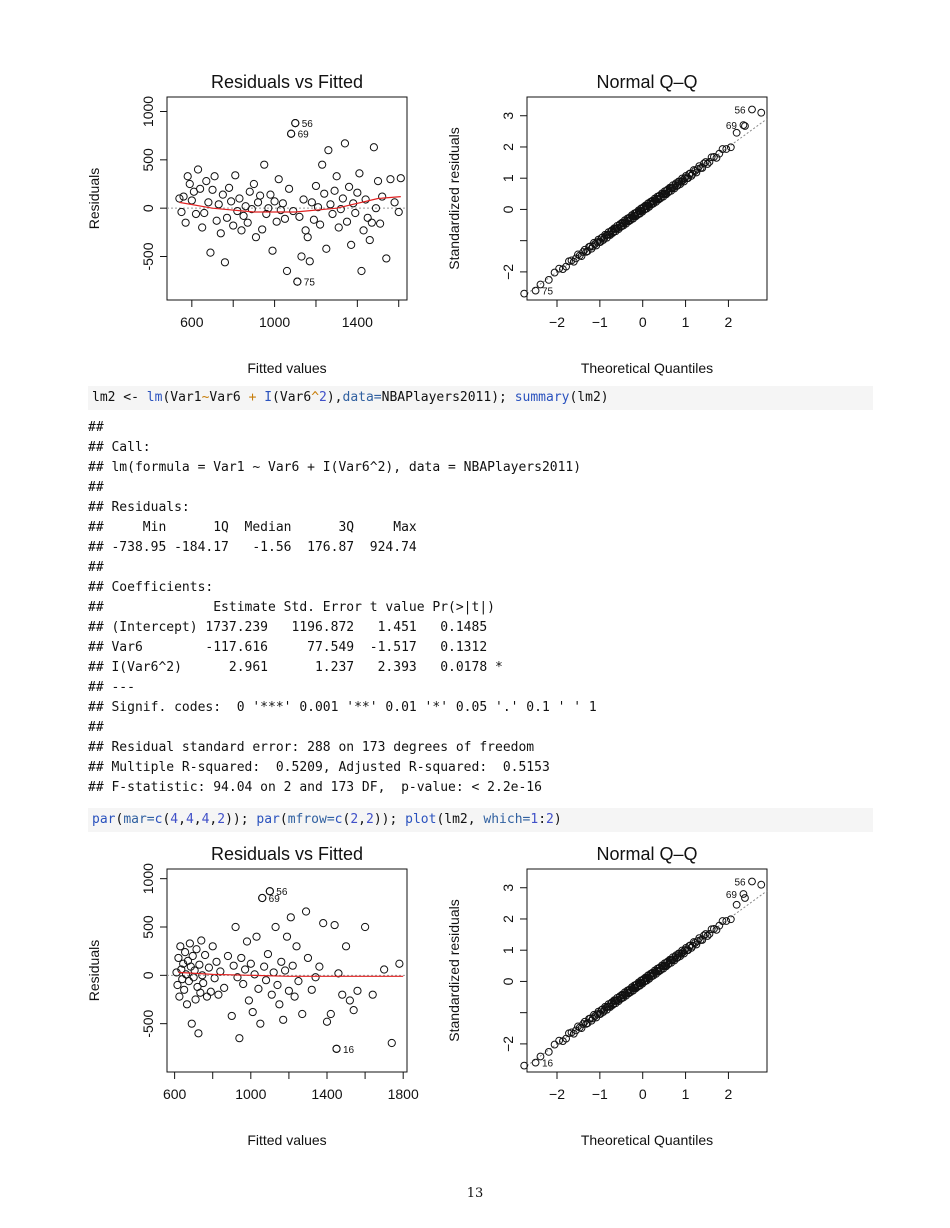  Describe the element at coordinates (686, 322) in the screenshot. I see `x-tick-label: 1` at that location.